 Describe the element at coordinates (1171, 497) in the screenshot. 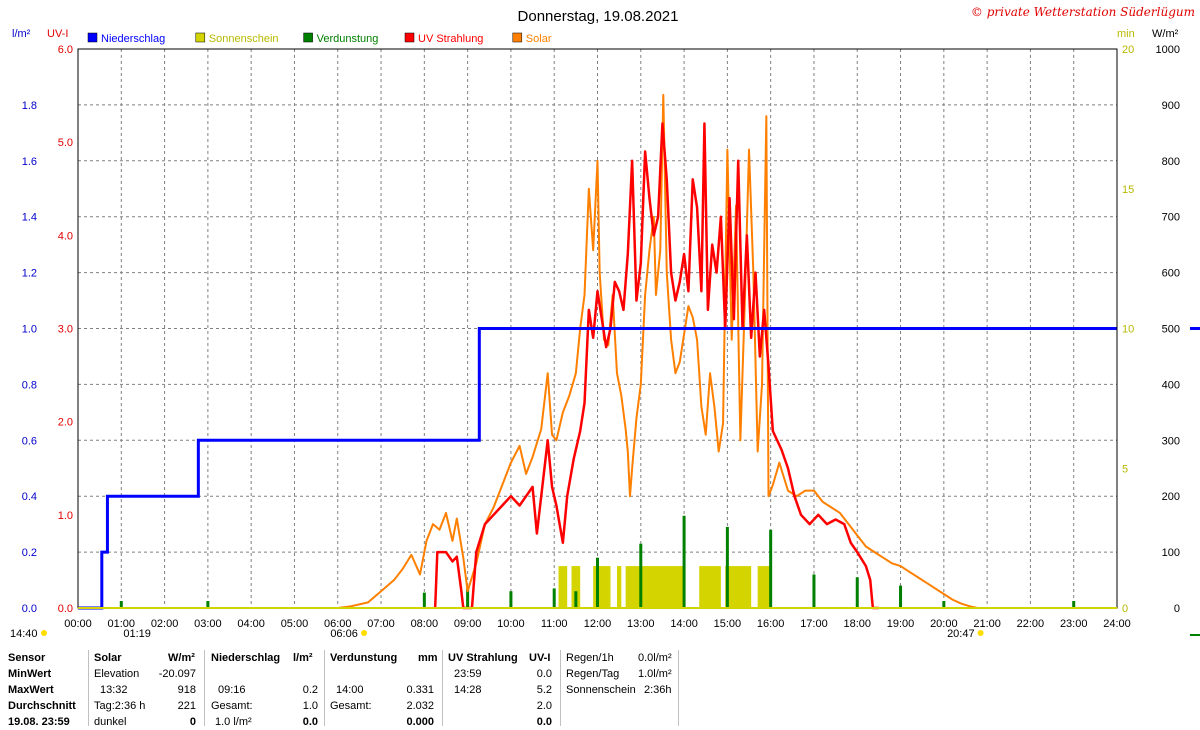

I see `solar-tick-label: 200` at that location.